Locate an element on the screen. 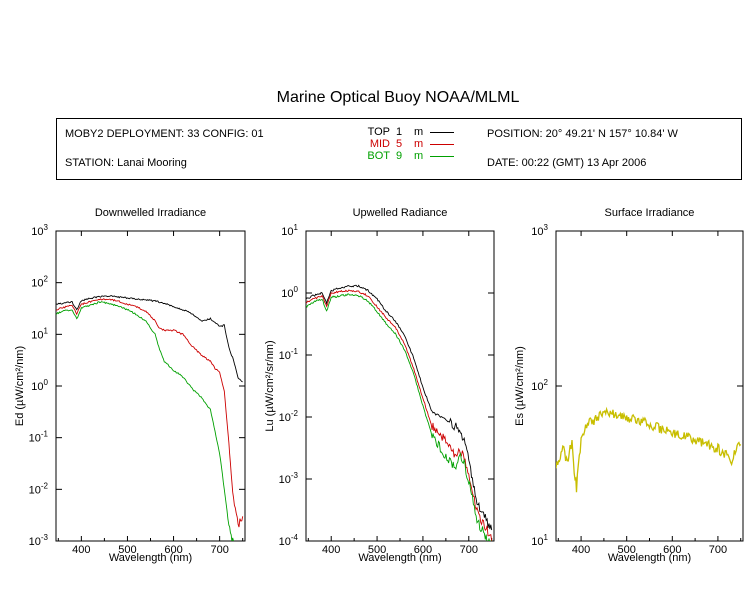  date-text: DATE: 00:22 (GMT) 13 Apr 2006 is located at coordinates (567, 163).